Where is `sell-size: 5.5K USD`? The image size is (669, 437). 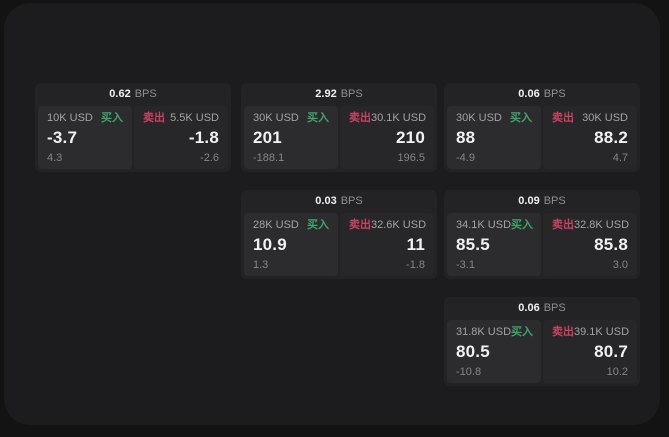
sell-size: 5.5K USD is located at coordinates (194, 118).